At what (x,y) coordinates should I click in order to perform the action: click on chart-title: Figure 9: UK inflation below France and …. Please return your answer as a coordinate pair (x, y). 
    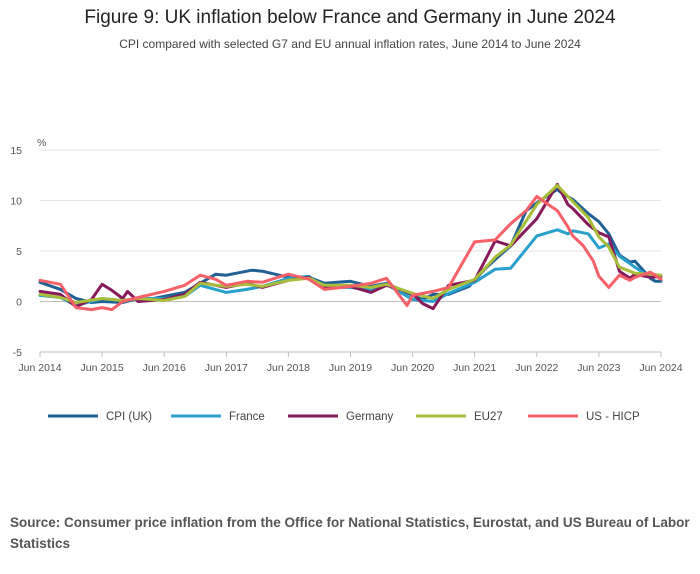
    Looking at the image, I should click on (350, 17).